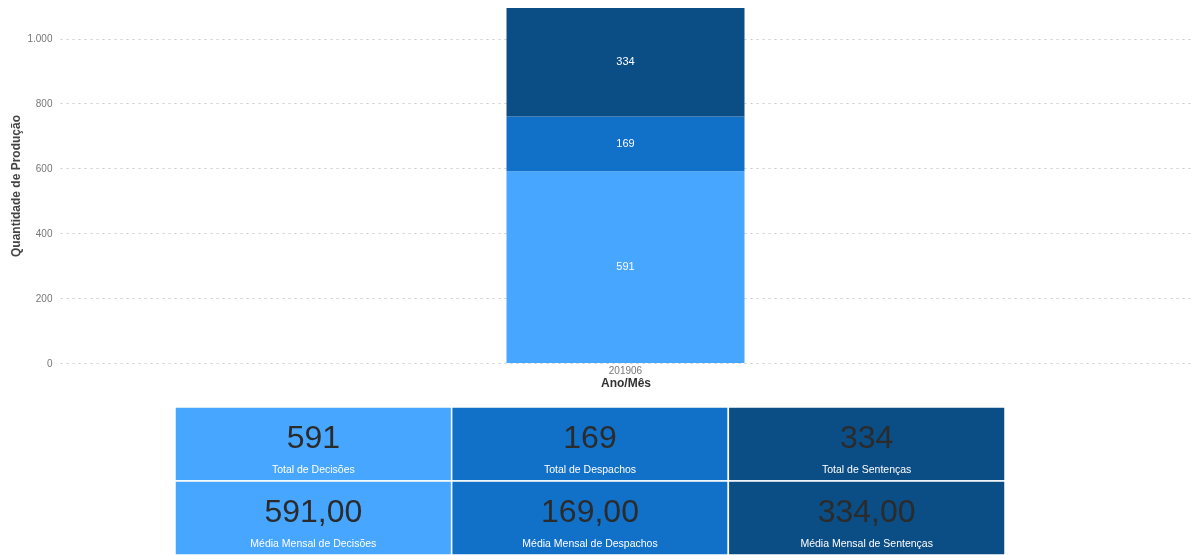  I want to click on text: 591, so click(313, 437).